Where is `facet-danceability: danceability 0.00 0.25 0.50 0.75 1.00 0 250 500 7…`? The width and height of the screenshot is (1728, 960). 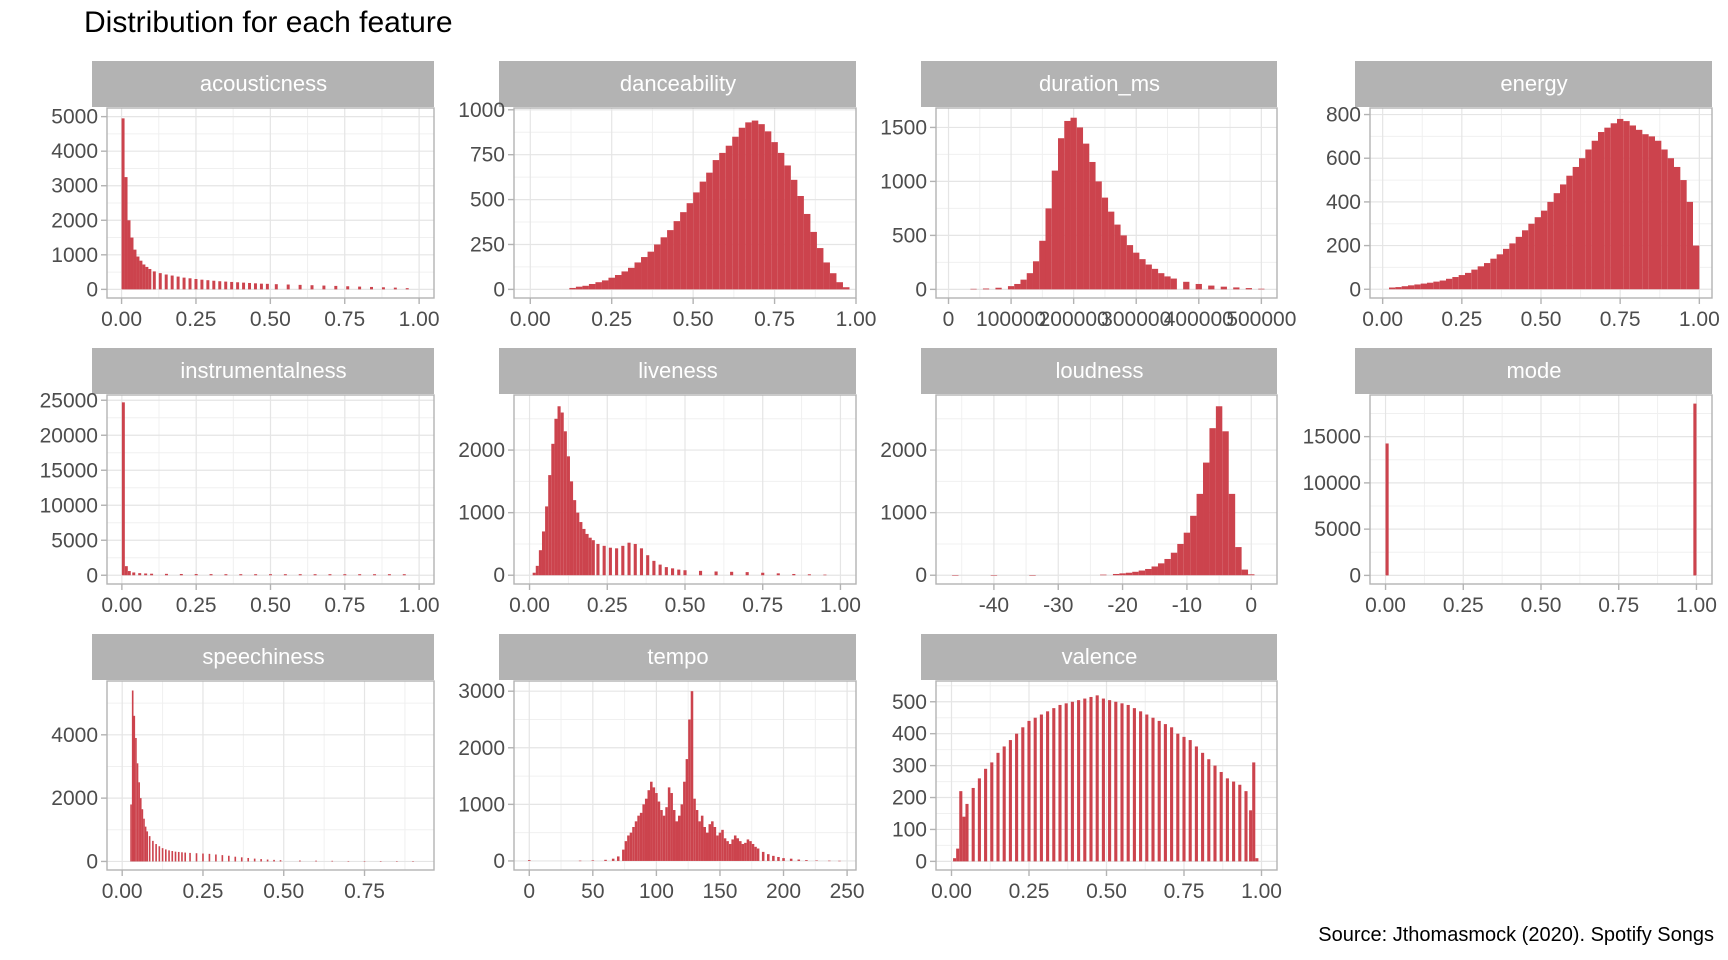
facet-danceability: danceability 0.00 0.25 0.50 0.75 1.00 0 250 500 7… is located at coordinates (667, 196).